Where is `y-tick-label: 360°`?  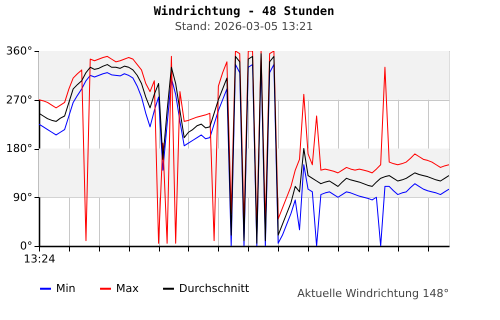 y-tick-label: 360° is located at coordinates (19, 51).